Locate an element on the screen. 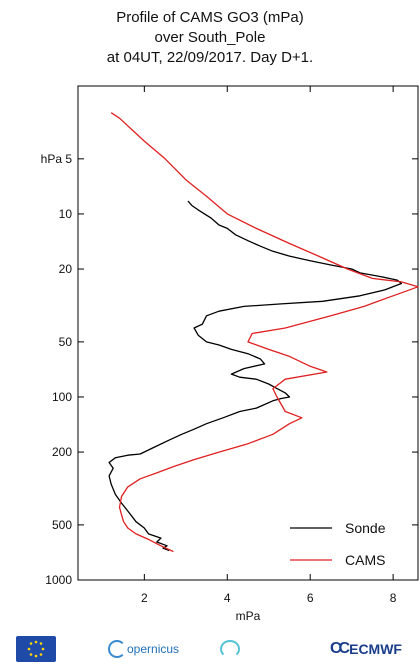  x-tick-label: 6 is located at coordinates (310, 598).